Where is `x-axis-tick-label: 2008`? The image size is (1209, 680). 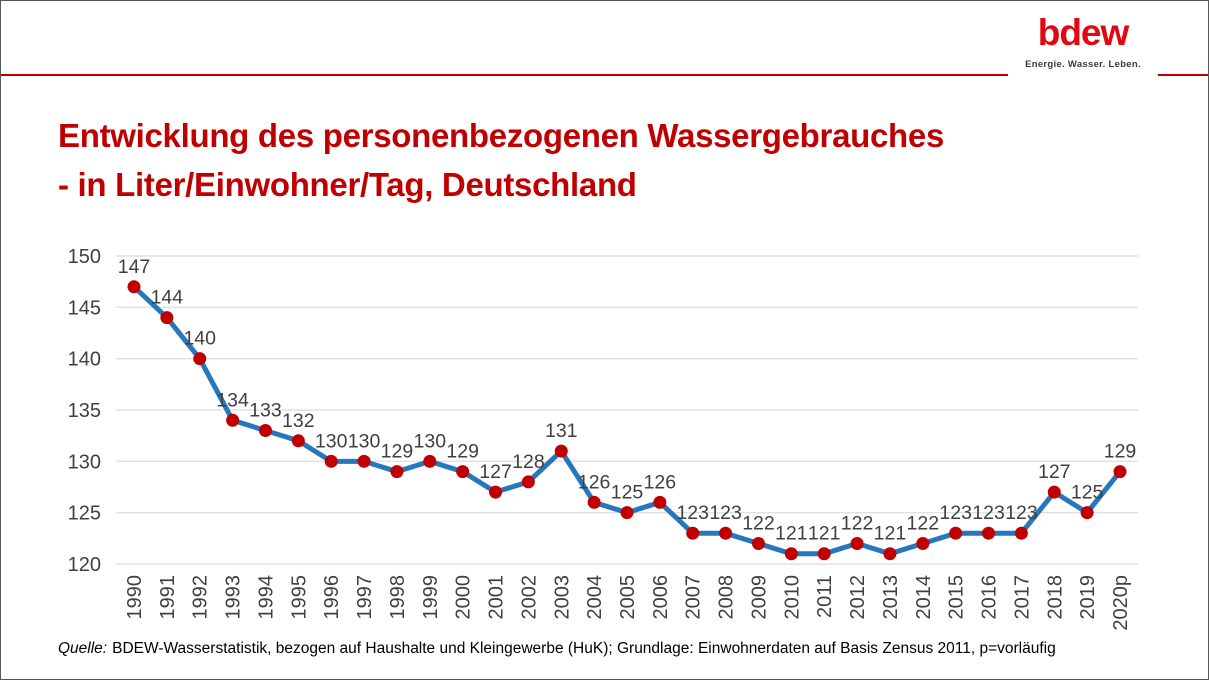
x-axis-tick-label: 2008 is located at coordinates (727, 597).